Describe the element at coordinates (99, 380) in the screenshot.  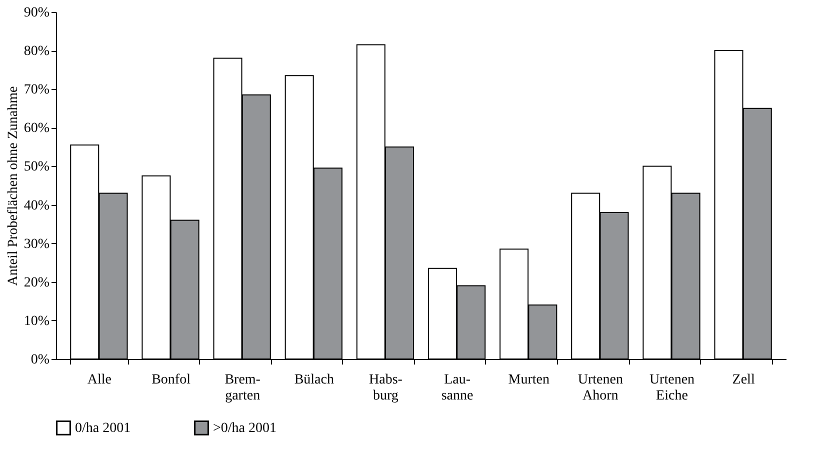
I see `x-tick-label: Alle` at that location.